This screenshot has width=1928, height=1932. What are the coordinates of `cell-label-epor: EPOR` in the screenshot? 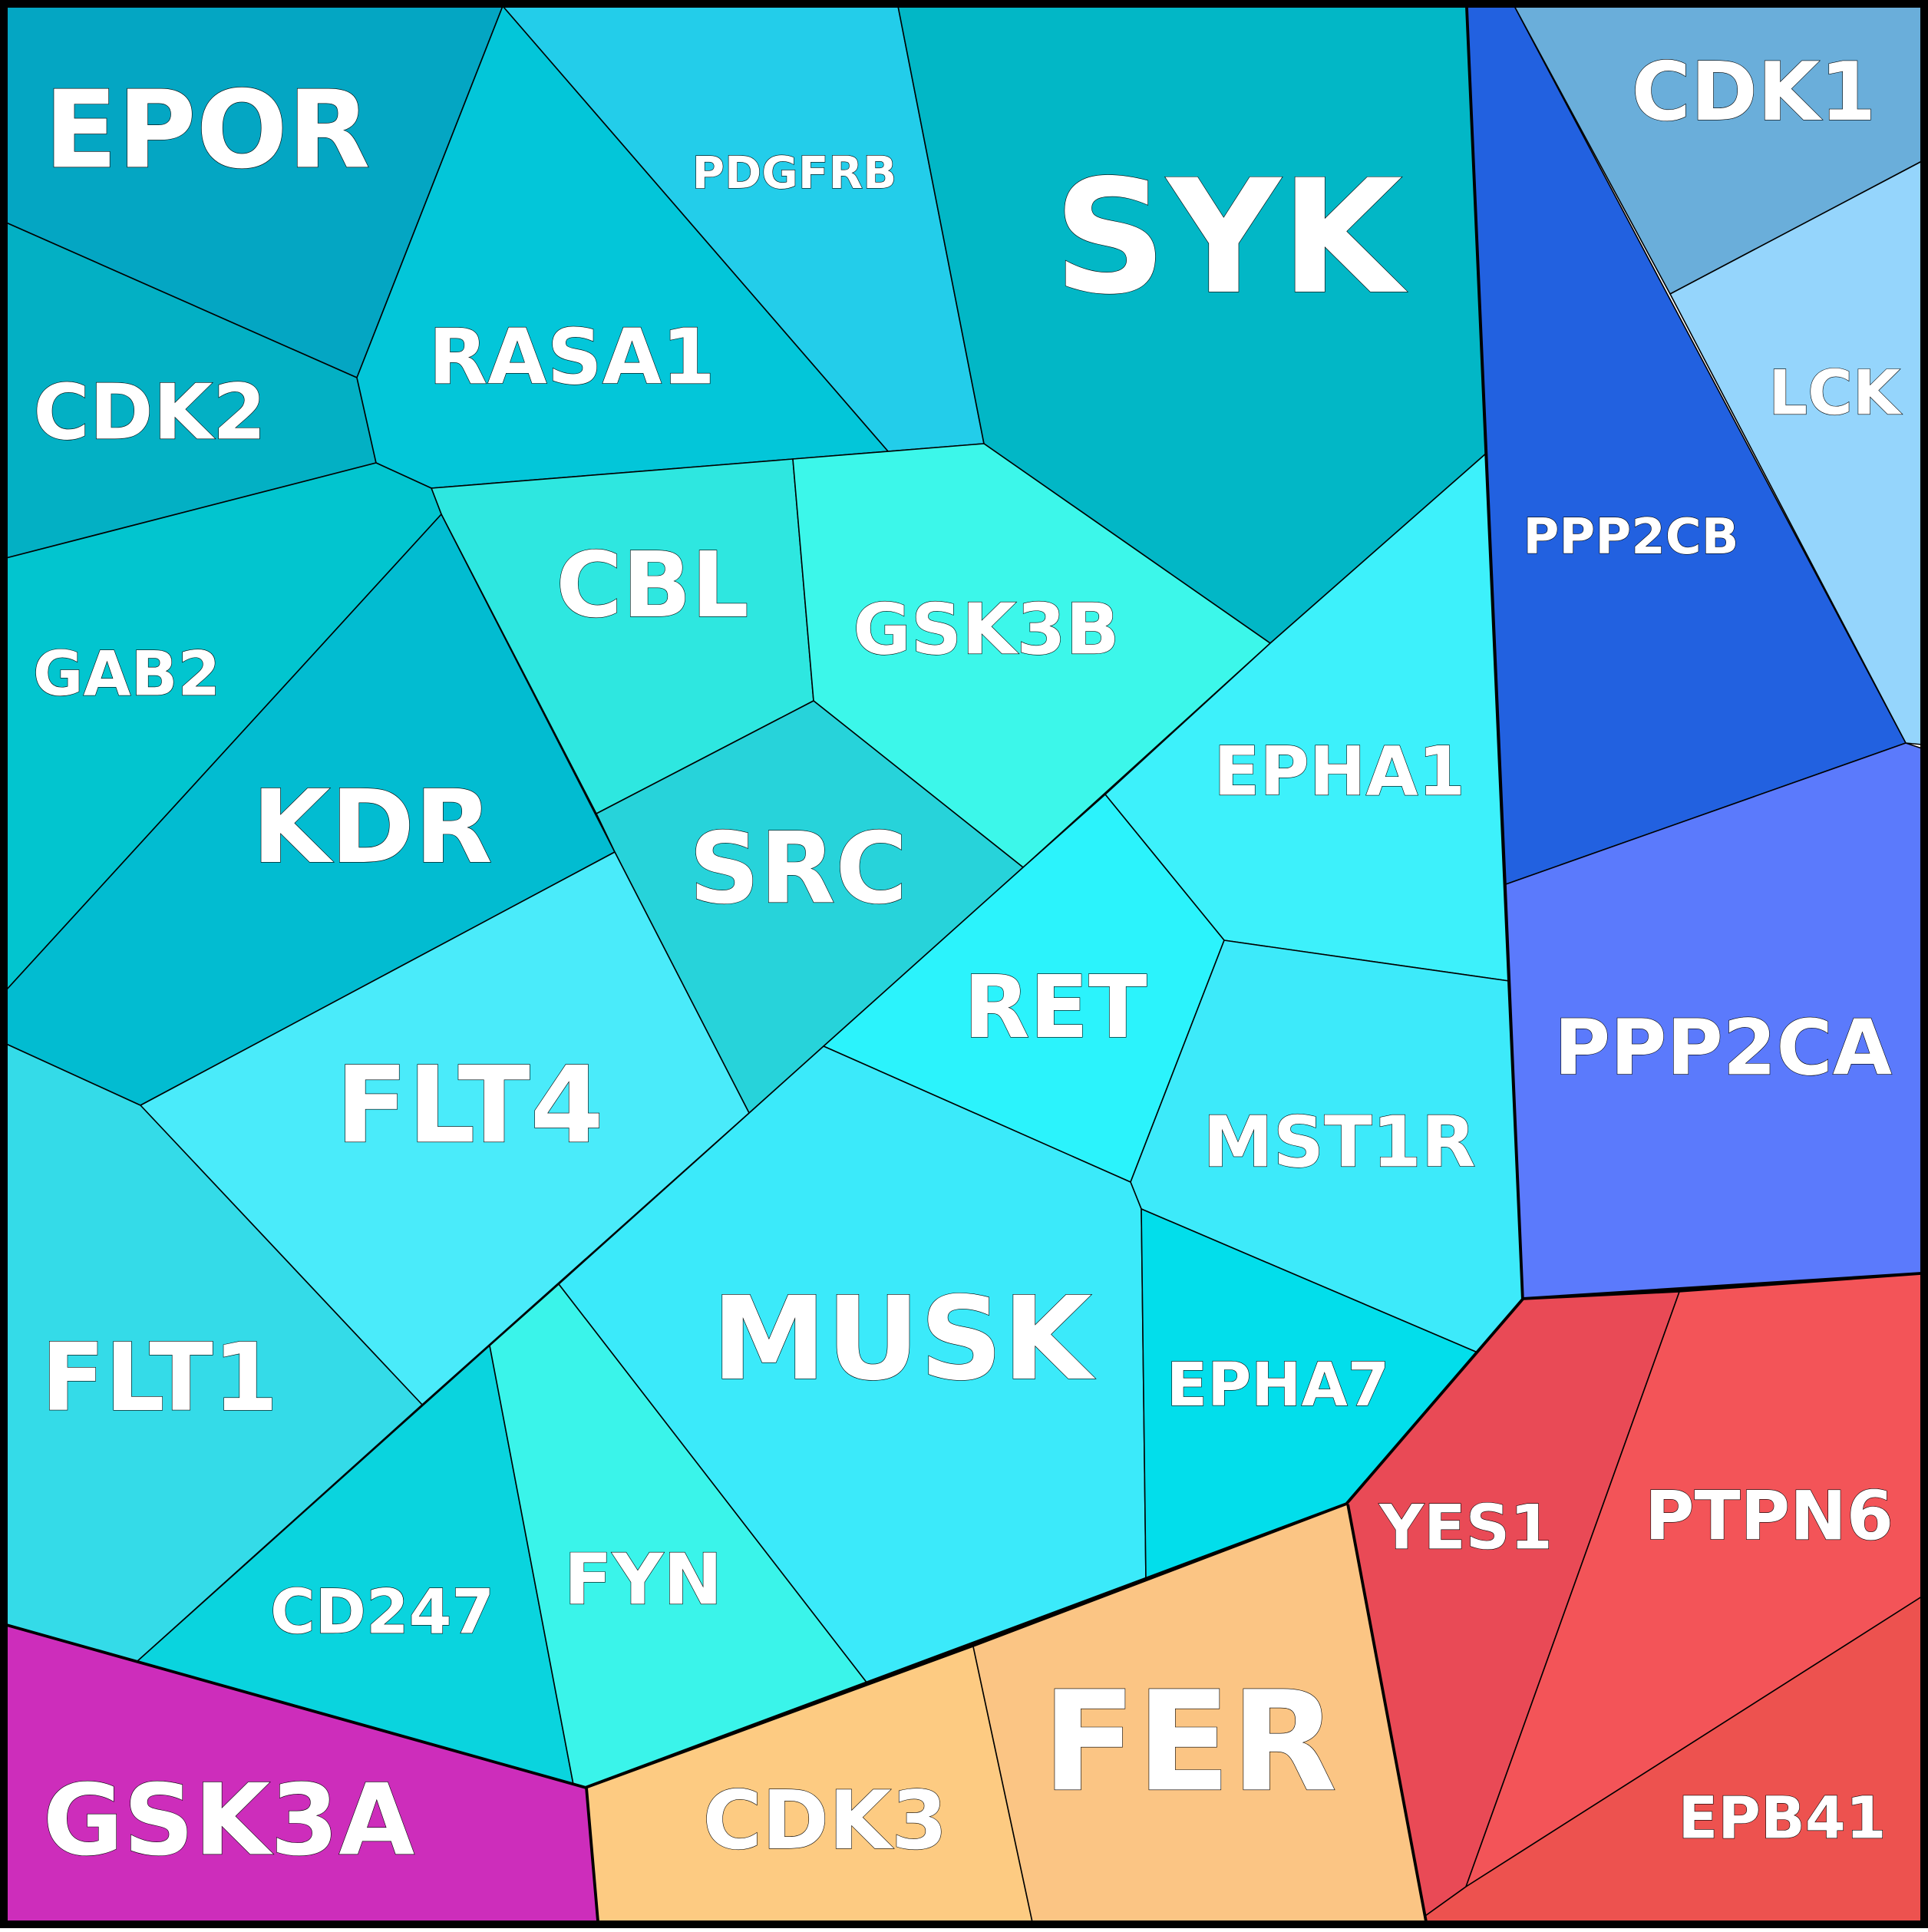 It's located at (207, 130).